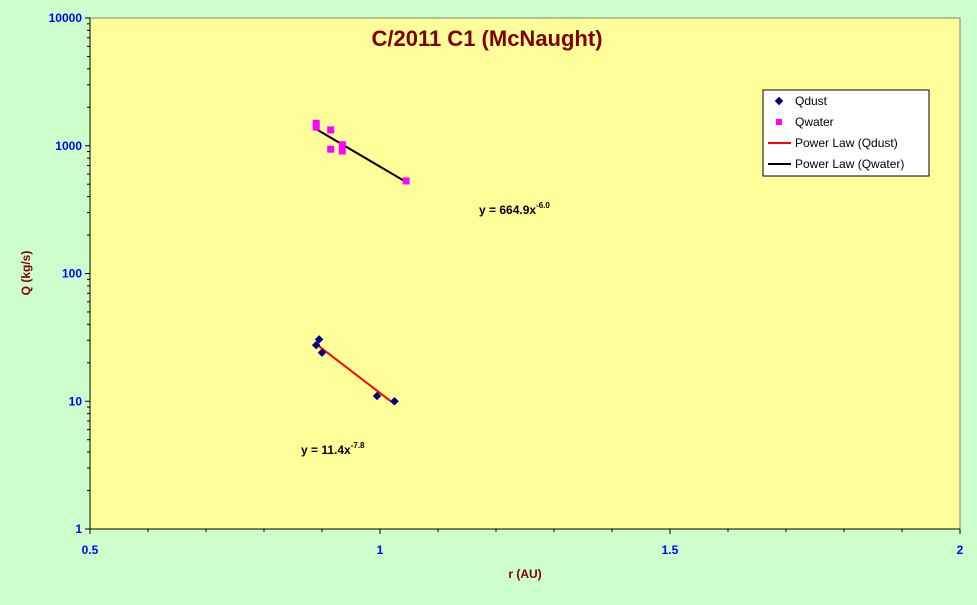 The height and width of the screenshot is (605, 977). Describe the element at coordinates (361, 266) in the screenshot. I see `trendlines` at that location.